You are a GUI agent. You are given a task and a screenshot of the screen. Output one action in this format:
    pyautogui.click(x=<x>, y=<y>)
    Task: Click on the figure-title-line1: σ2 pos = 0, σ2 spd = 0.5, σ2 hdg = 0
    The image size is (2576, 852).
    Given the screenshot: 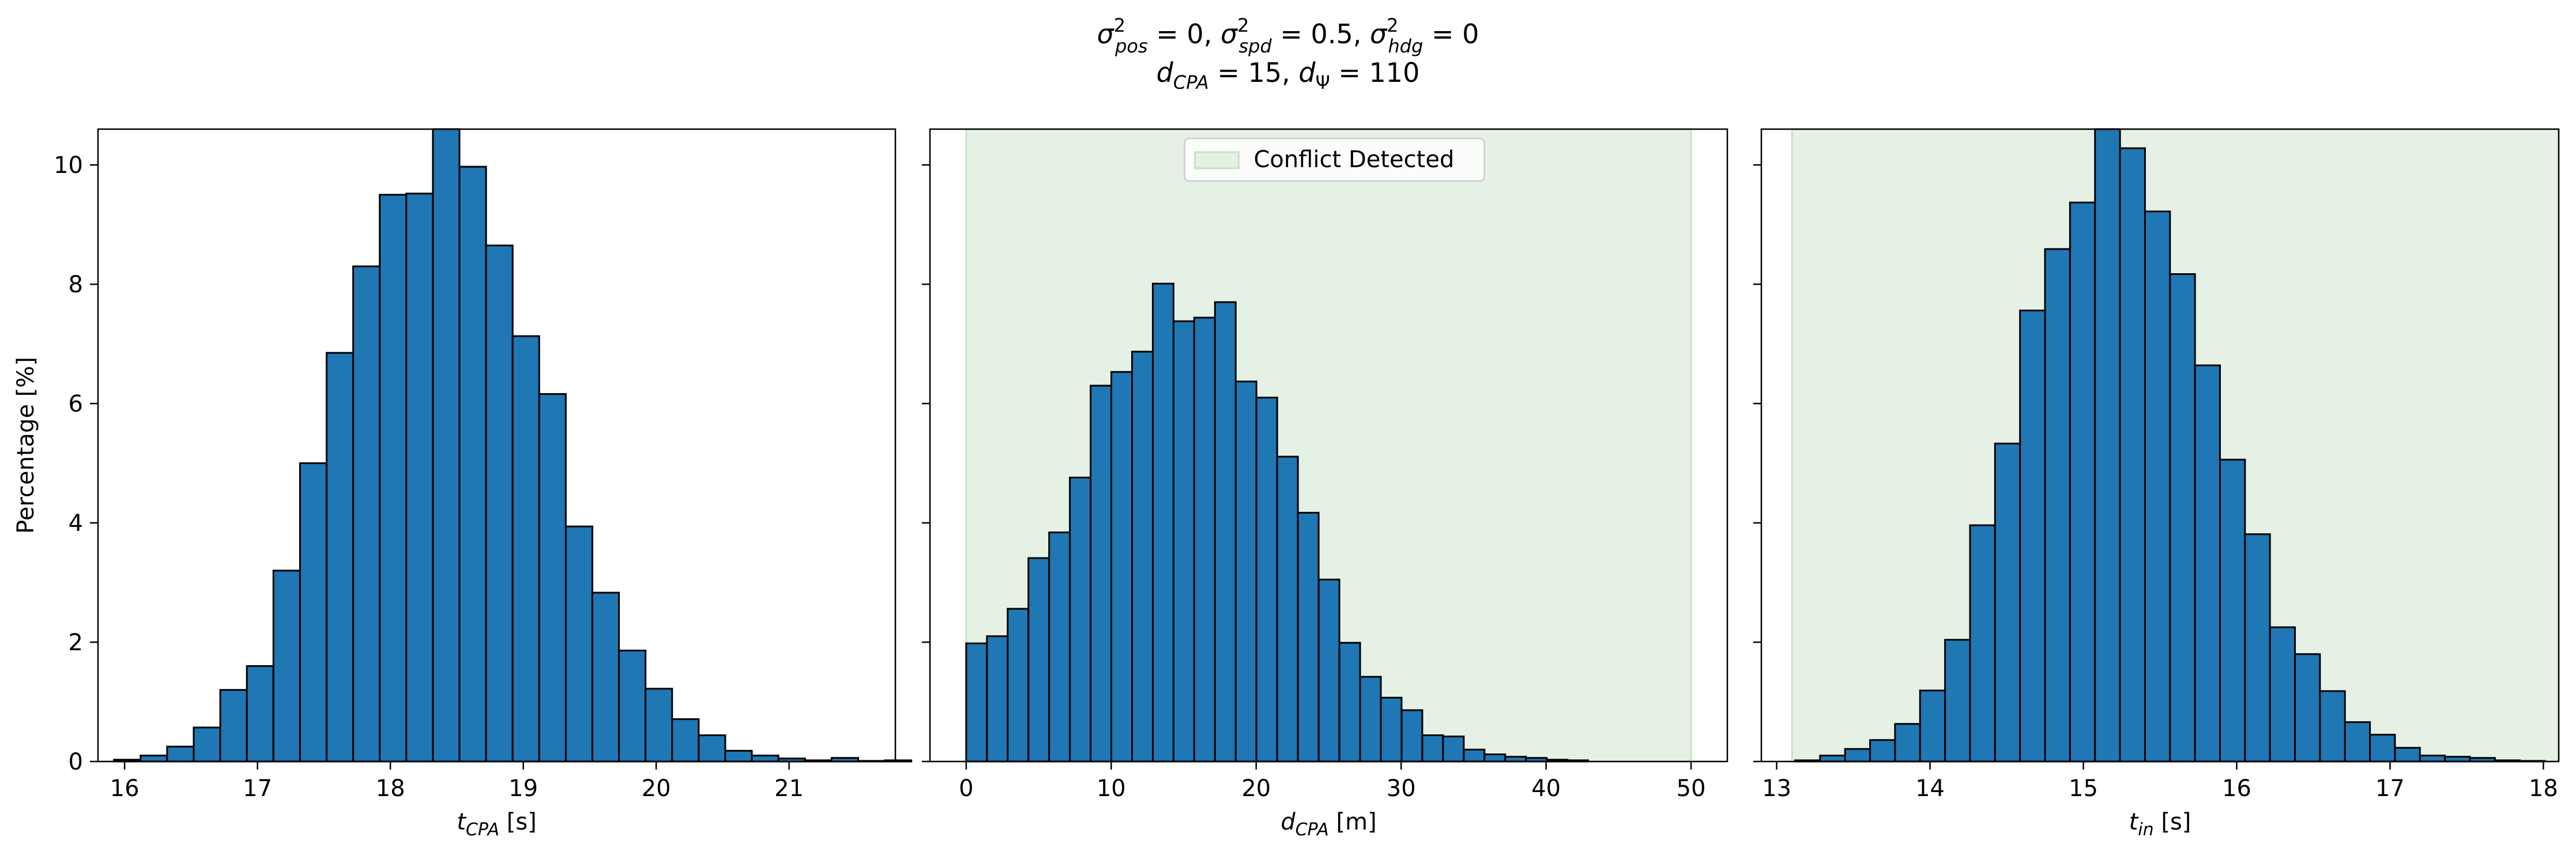 What is the action you would take?
    pyautogui.click(x=1288, y=35)
    